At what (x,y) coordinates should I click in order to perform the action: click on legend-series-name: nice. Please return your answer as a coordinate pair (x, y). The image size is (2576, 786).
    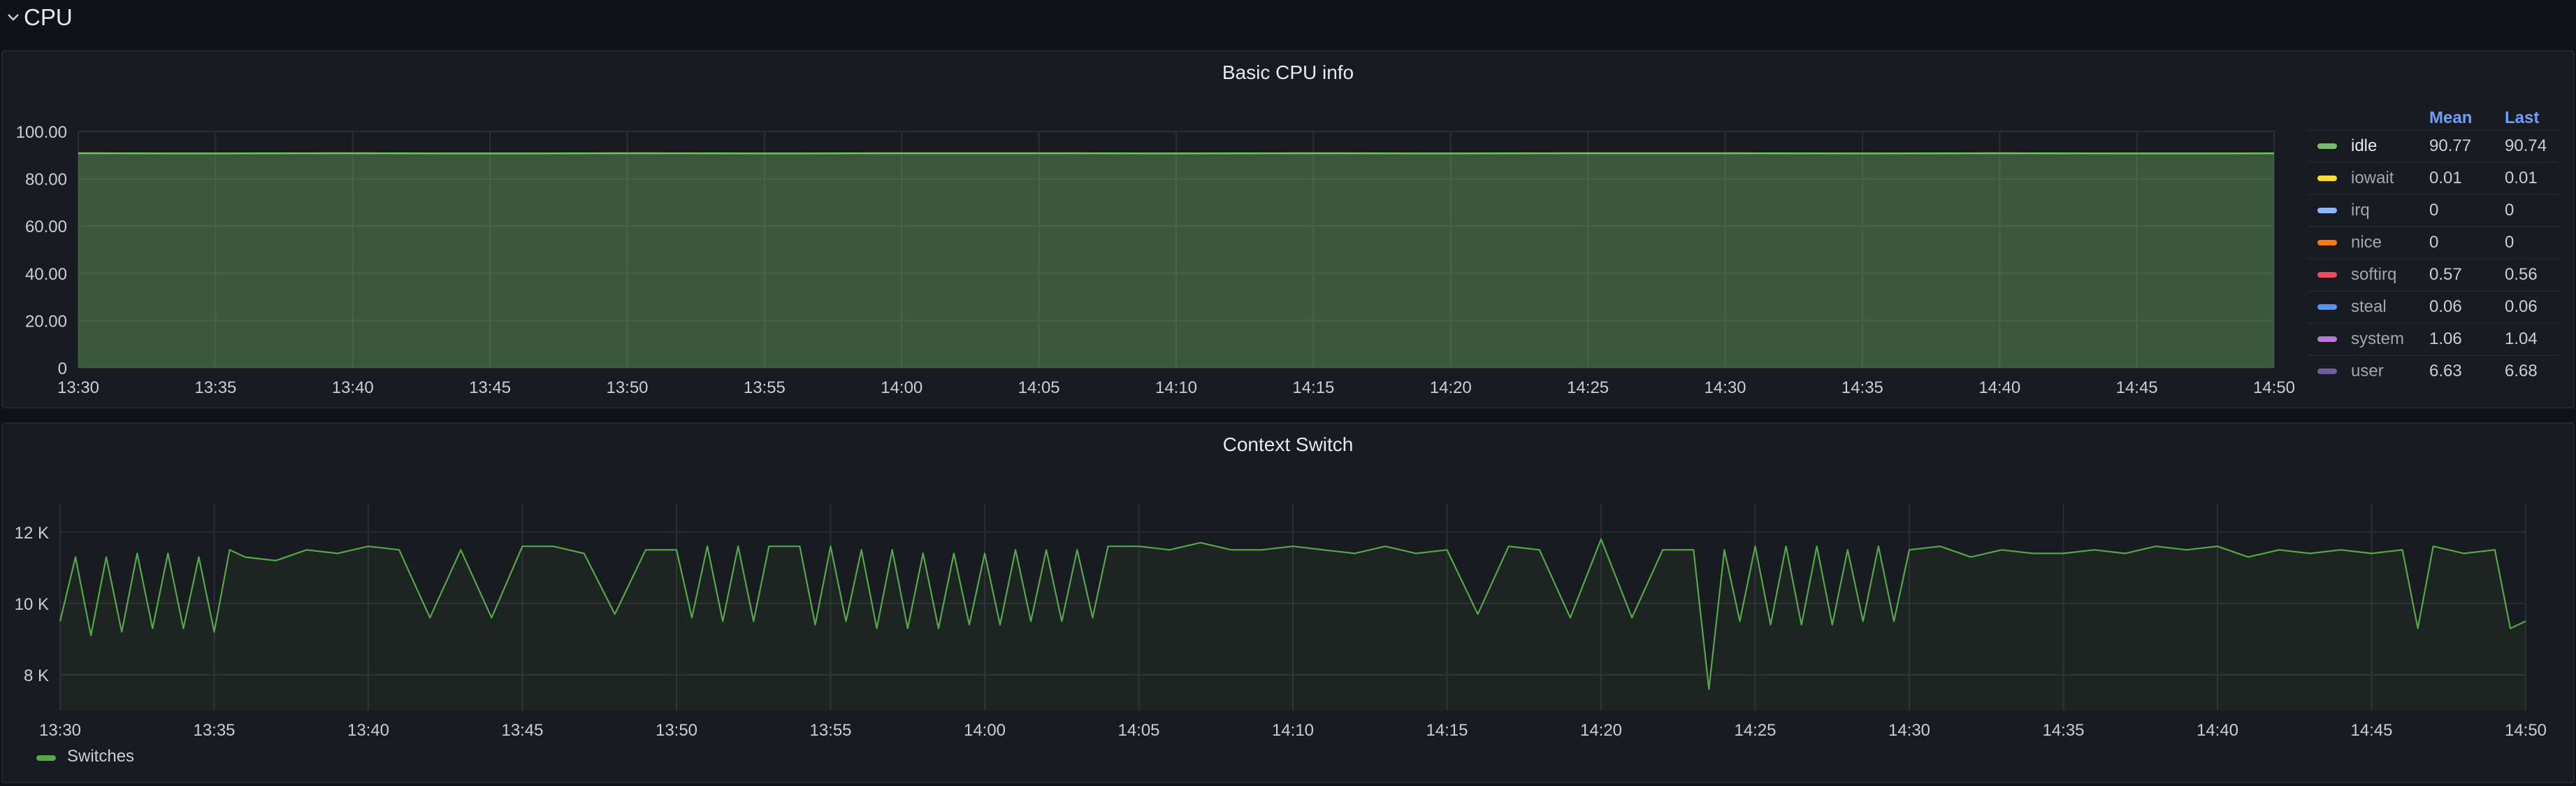
    Looking at the image, I should click on (2366, 243).